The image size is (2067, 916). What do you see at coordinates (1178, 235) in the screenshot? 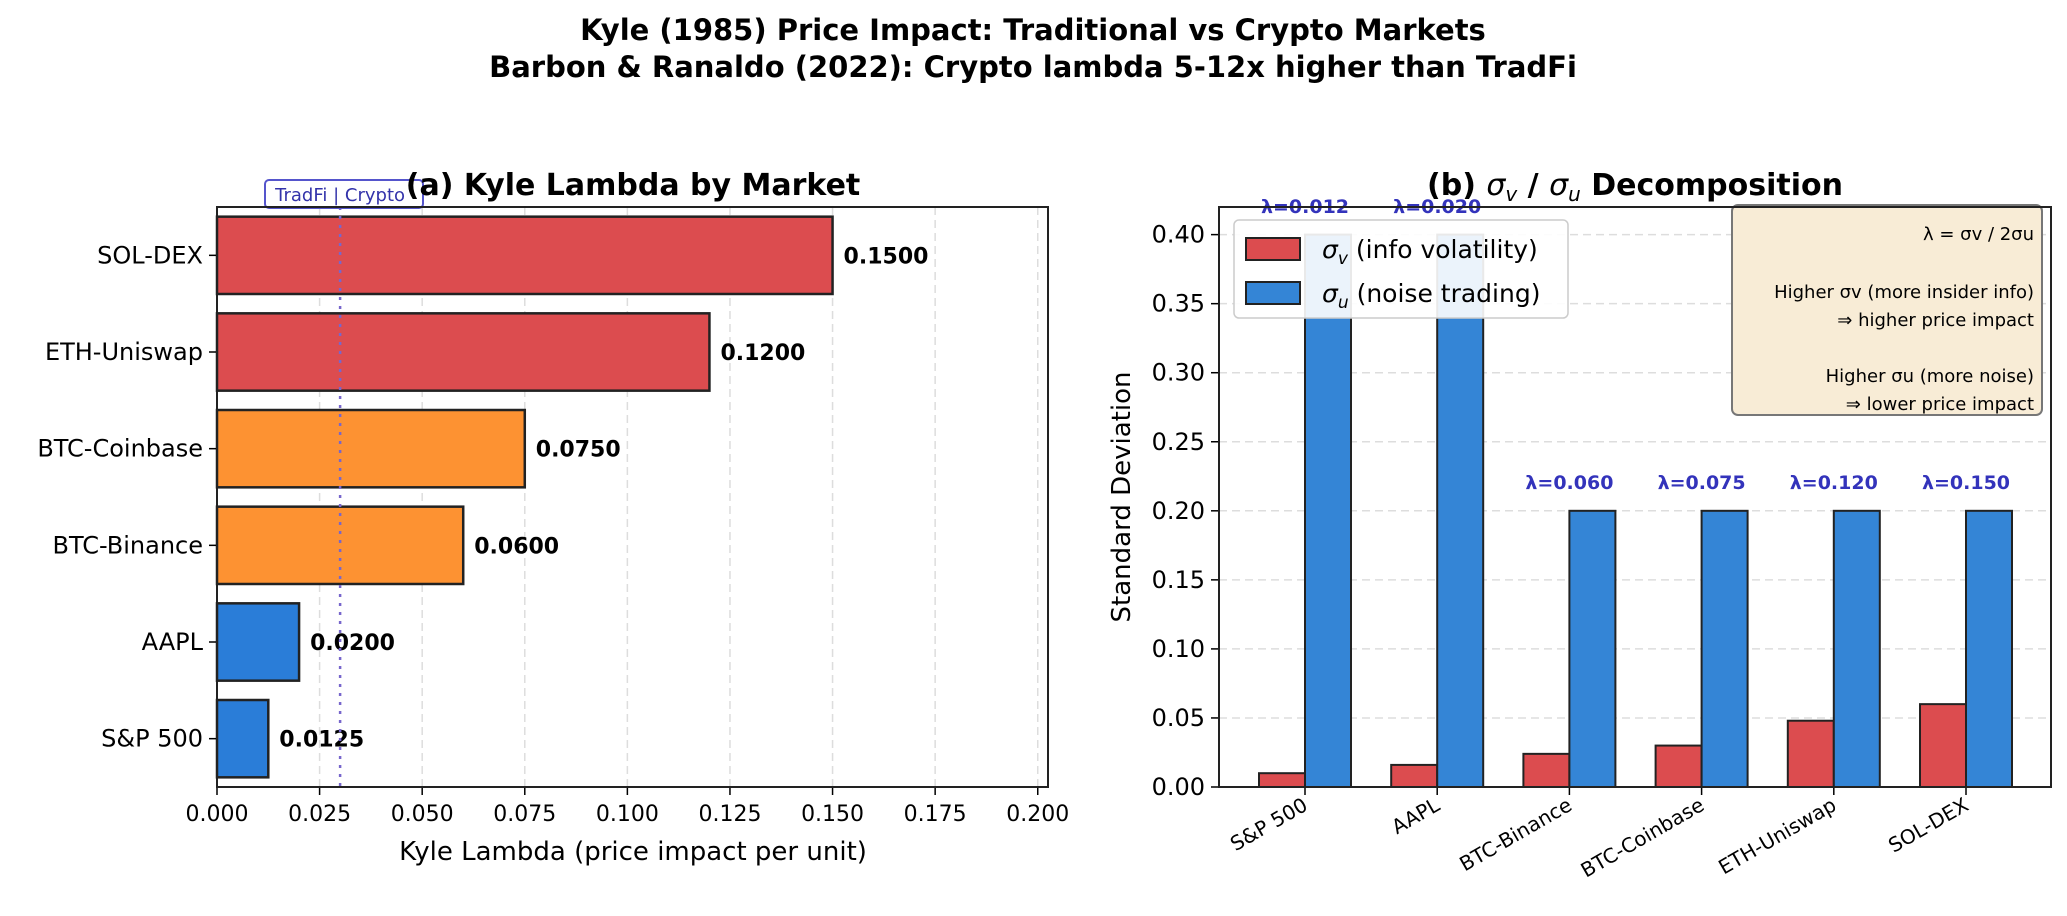
I see `y-tick-label: 0.40` at bounding box center [1178, 235].